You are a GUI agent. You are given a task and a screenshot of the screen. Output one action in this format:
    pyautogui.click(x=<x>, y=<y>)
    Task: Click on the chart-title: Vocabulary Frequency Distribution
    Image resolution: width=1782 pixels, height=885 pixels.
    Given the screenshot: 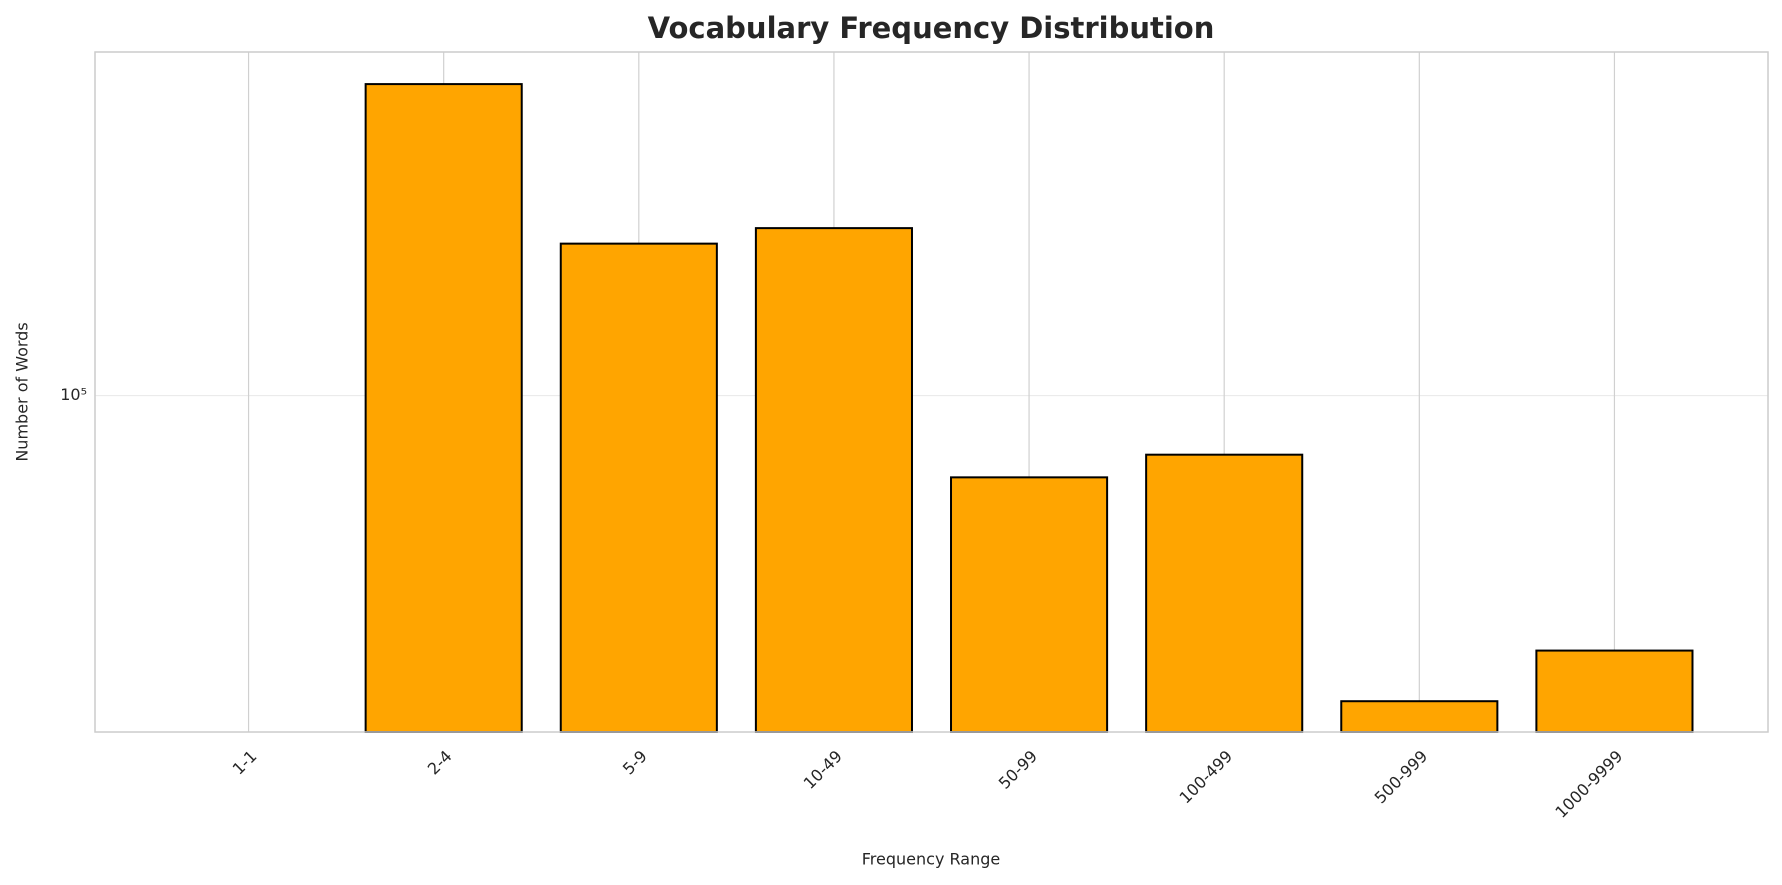 What is the action you would take?
    pyautogui.click(x=931, y=28)
    